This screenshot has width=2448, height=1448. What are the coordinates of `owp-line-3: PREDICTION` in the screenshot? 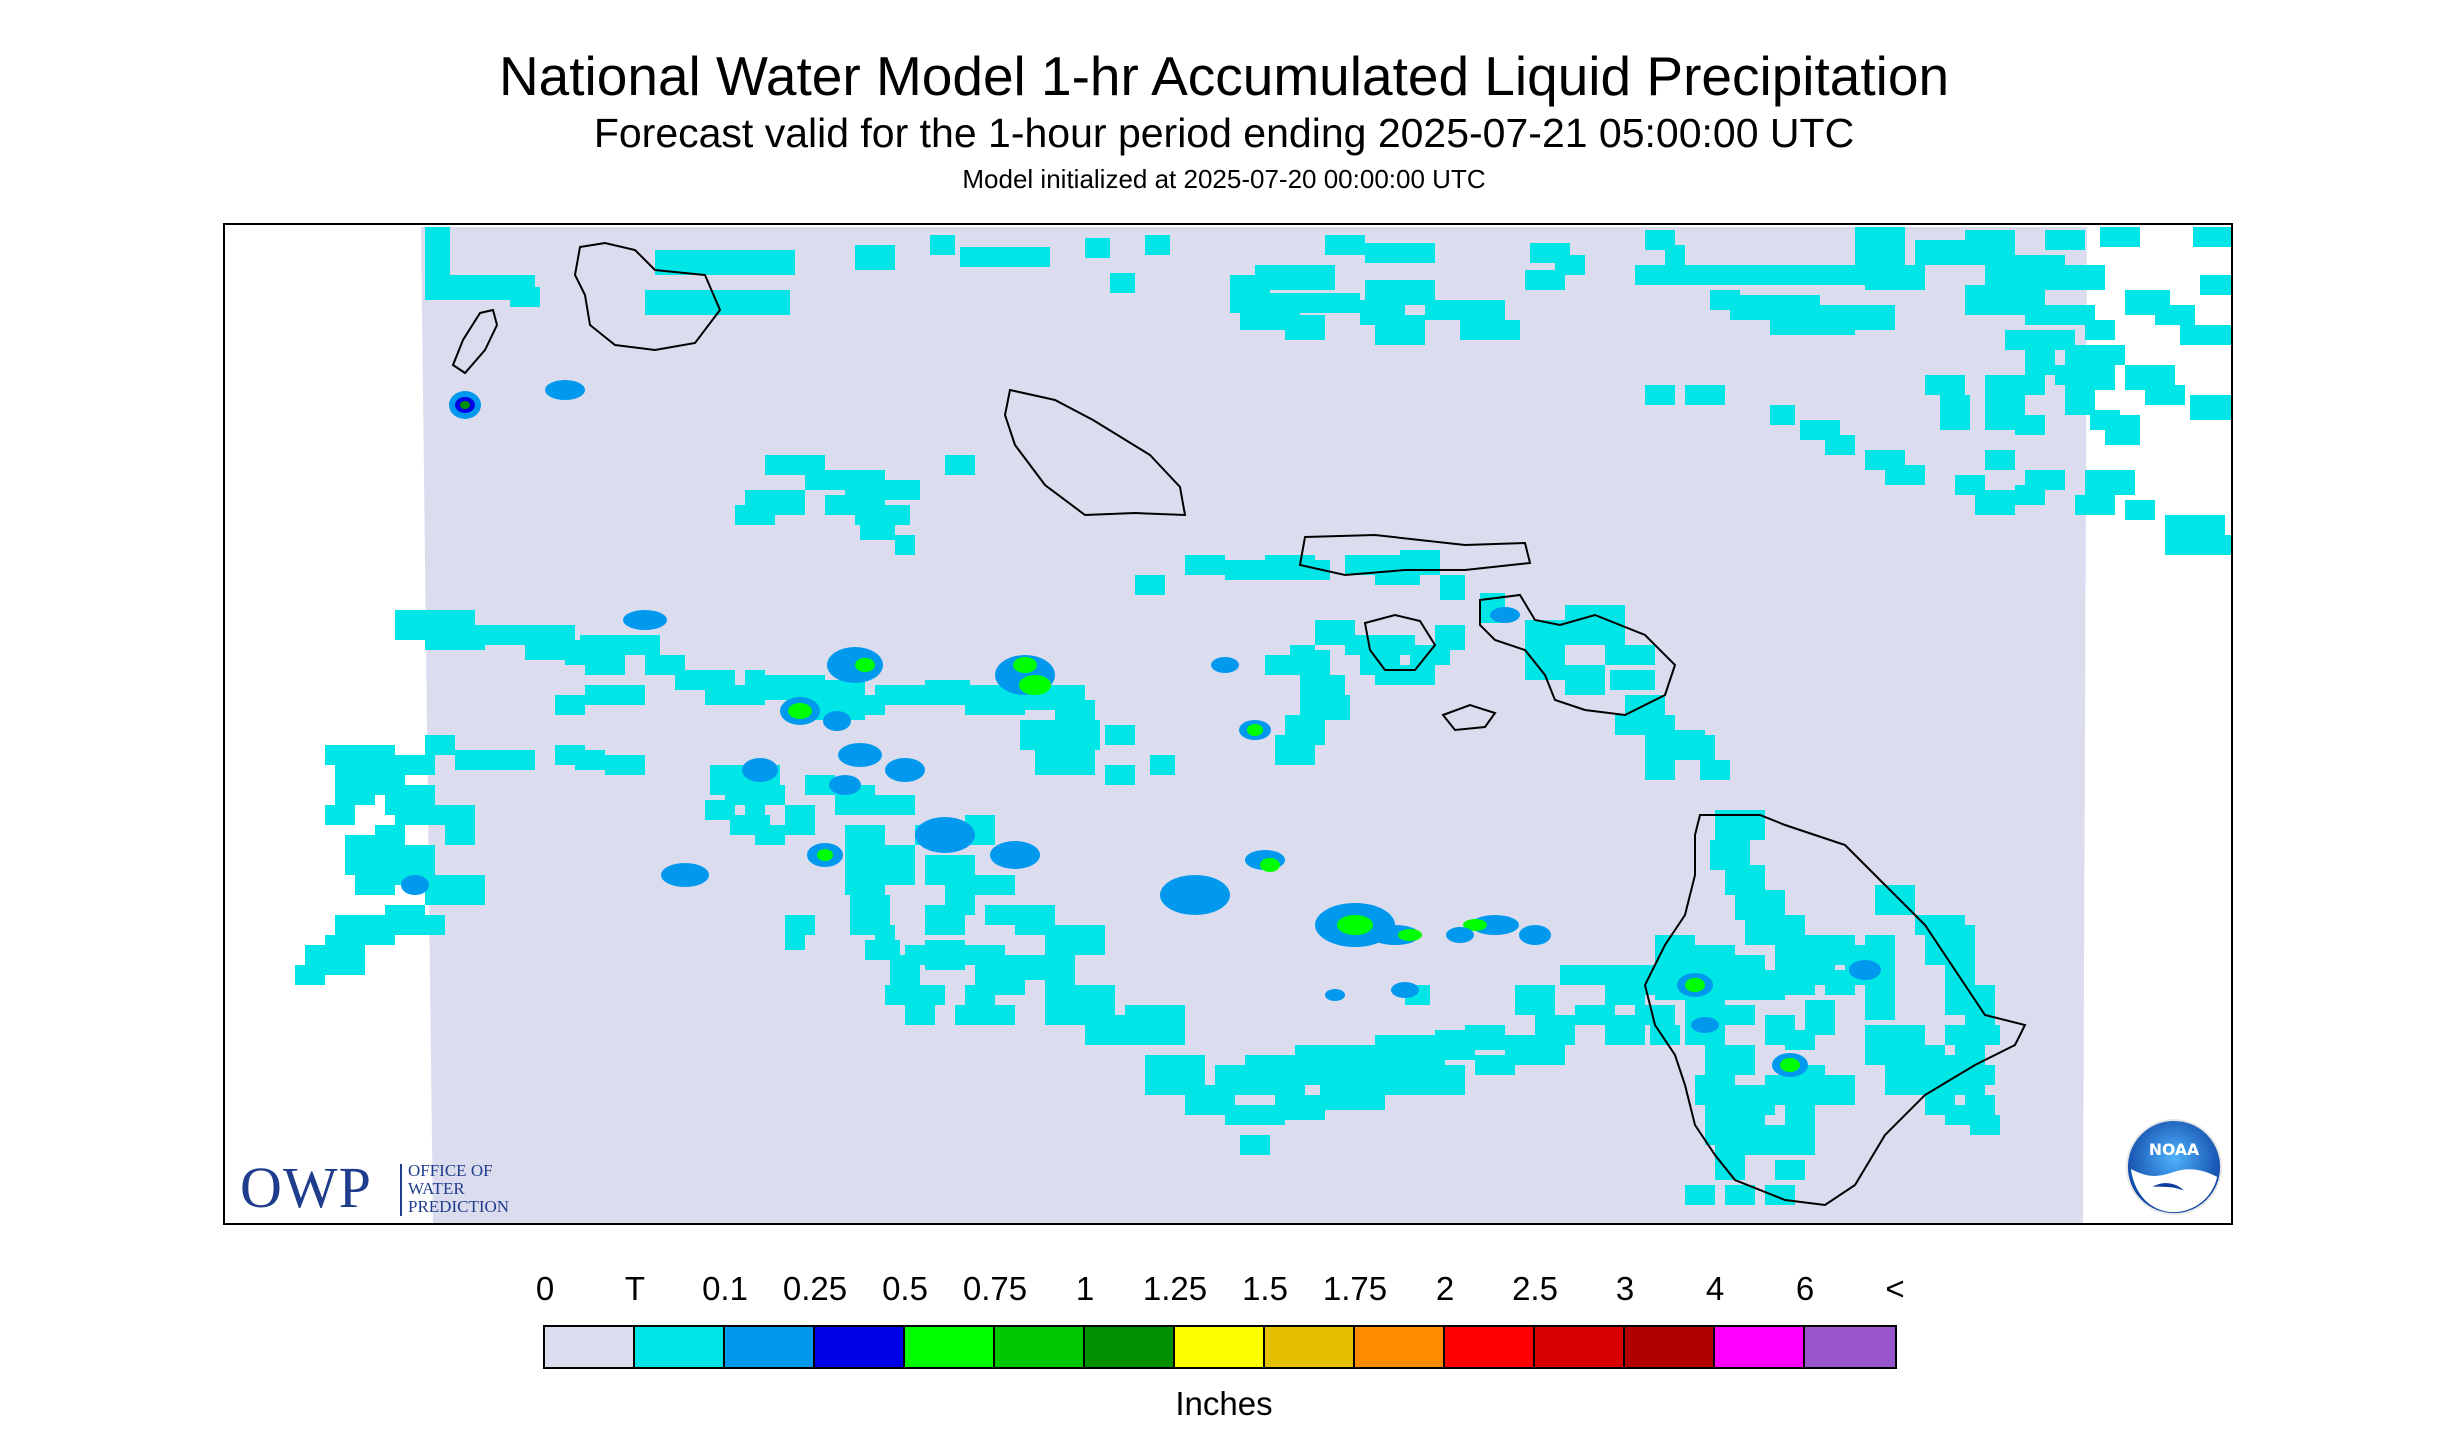 It's located at (459, 1206).